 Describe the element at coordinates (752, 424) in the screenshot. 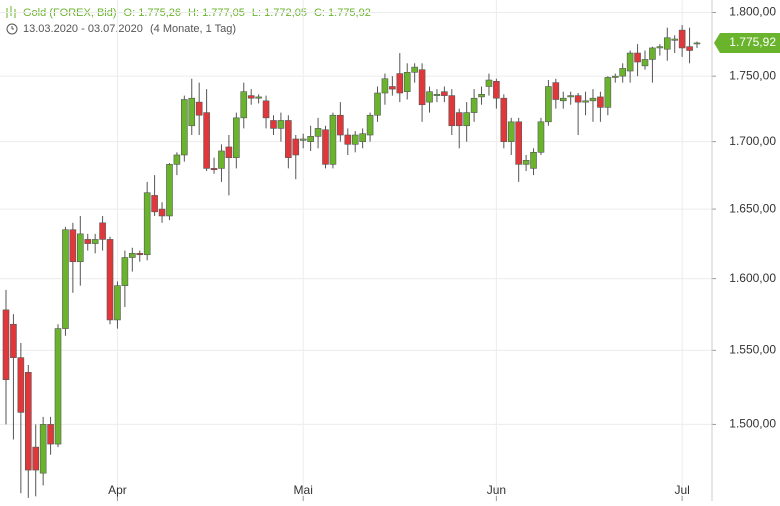

I see `y-tick-label: 1.500,00` at that location.